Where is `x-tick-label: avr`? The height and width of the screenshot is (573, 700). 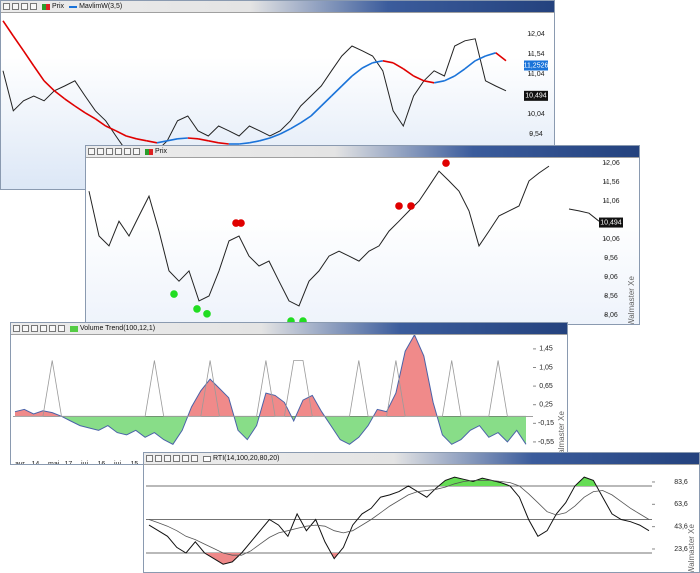
x-tick-label: avr is located at coordinates (20, 463).